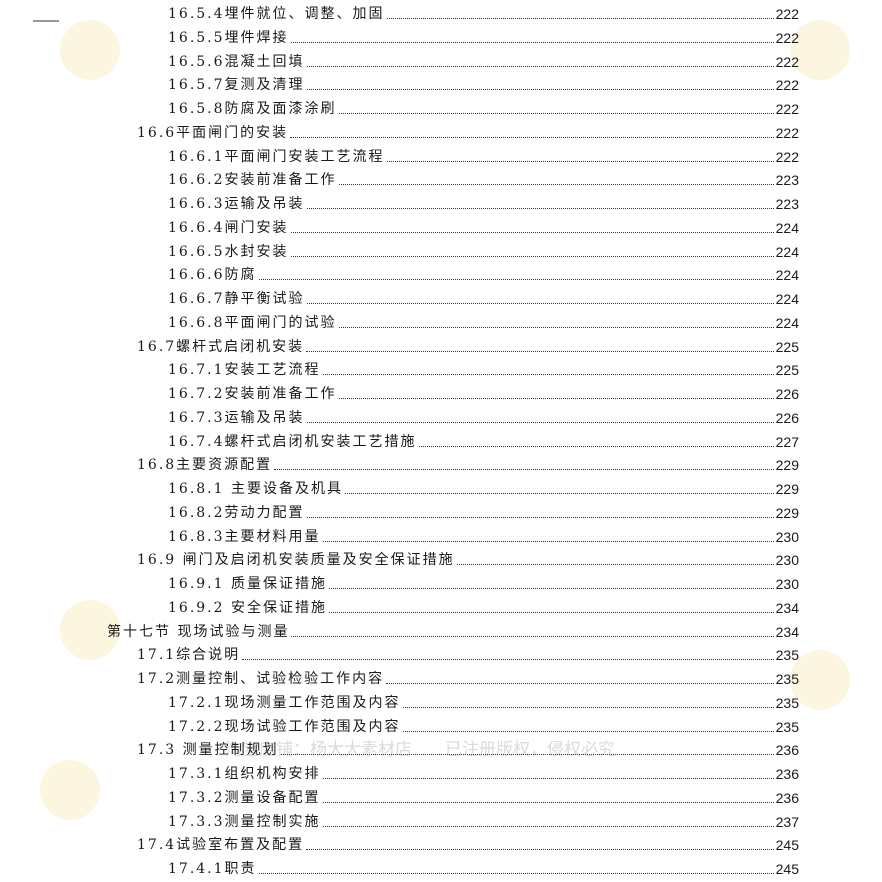 This screenshot has height=882, width=882. I want to click on toc-entry: 16.7.1安装工艺流程 225, so click(483, 368).